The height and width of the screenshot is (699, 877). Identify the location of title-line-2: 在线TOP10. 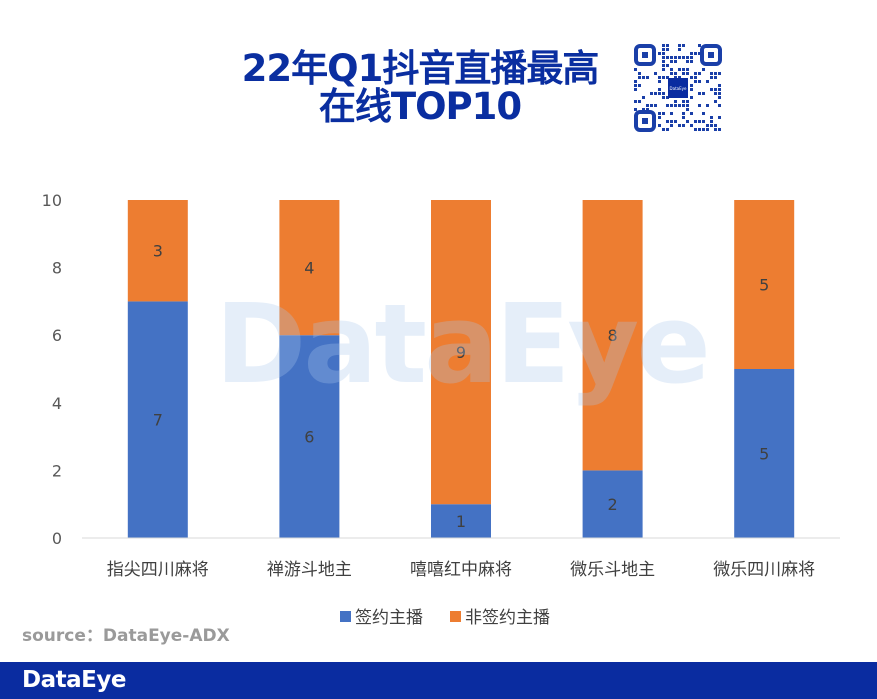
(420, 106).